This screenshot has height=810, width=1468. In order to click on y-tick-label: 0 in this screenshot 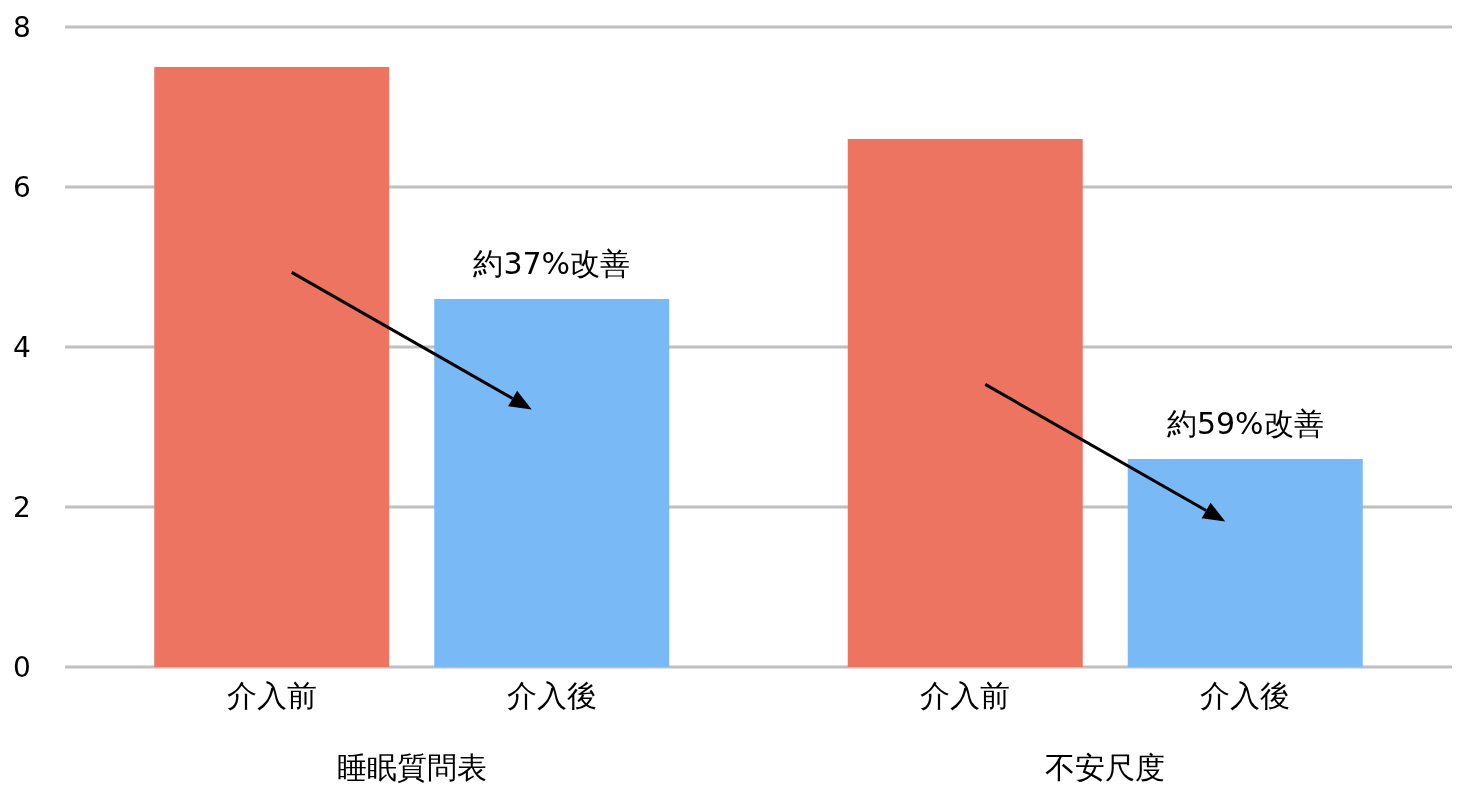, I will do `click(22, 667)`.